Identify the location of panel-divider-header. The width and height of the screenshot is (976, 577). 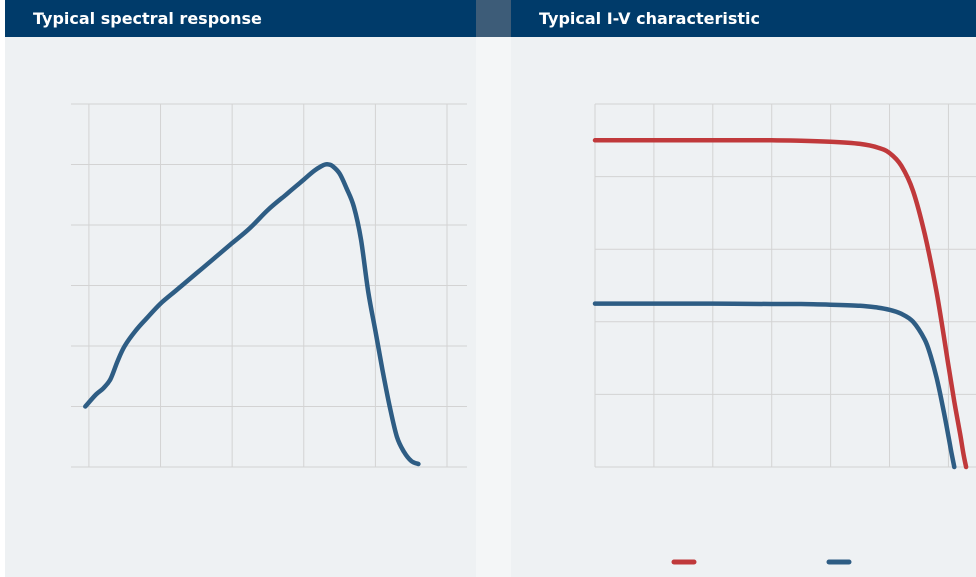
(493, 18).